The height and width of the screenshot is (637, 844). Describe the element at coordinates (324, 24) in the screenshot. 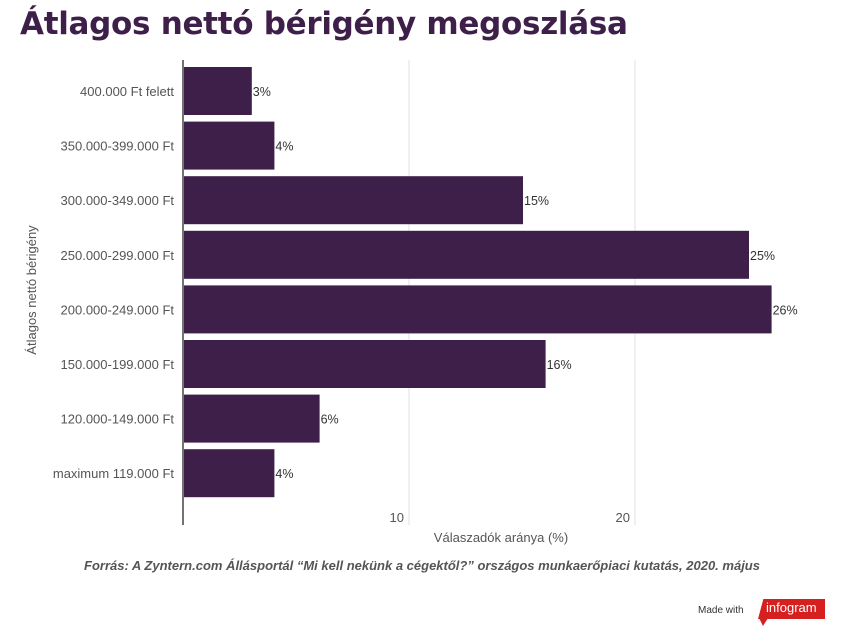

I see `chart-title: Átlagos nettó bérigény megoszlása` at that location.